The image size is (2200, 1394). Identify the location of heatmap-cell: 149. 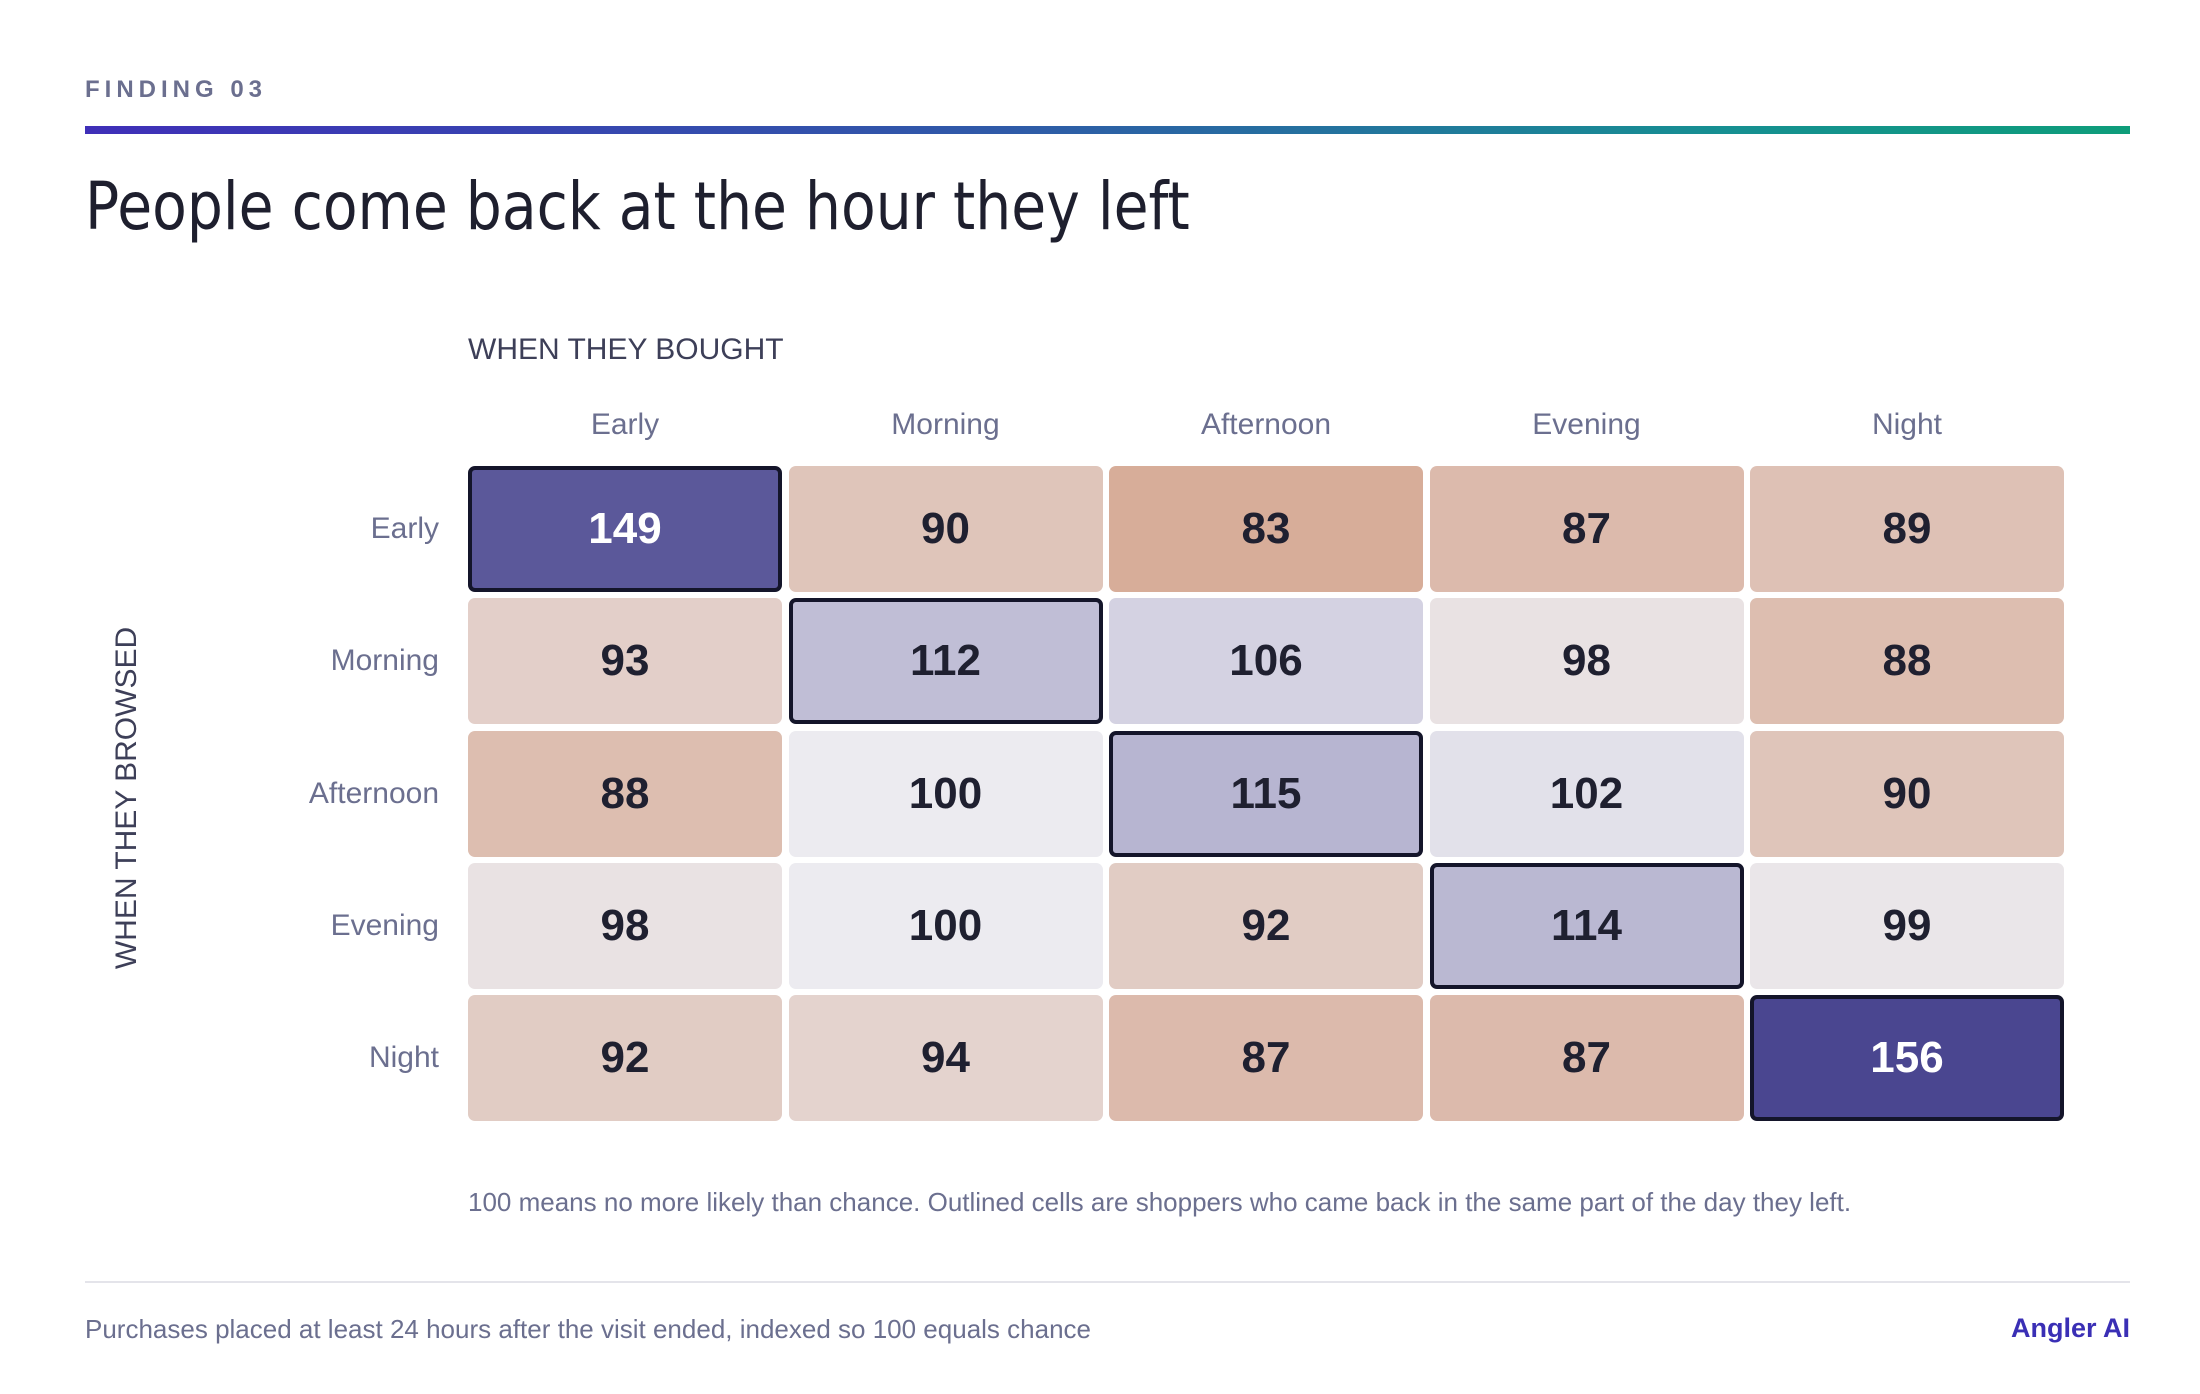
(625, 529).